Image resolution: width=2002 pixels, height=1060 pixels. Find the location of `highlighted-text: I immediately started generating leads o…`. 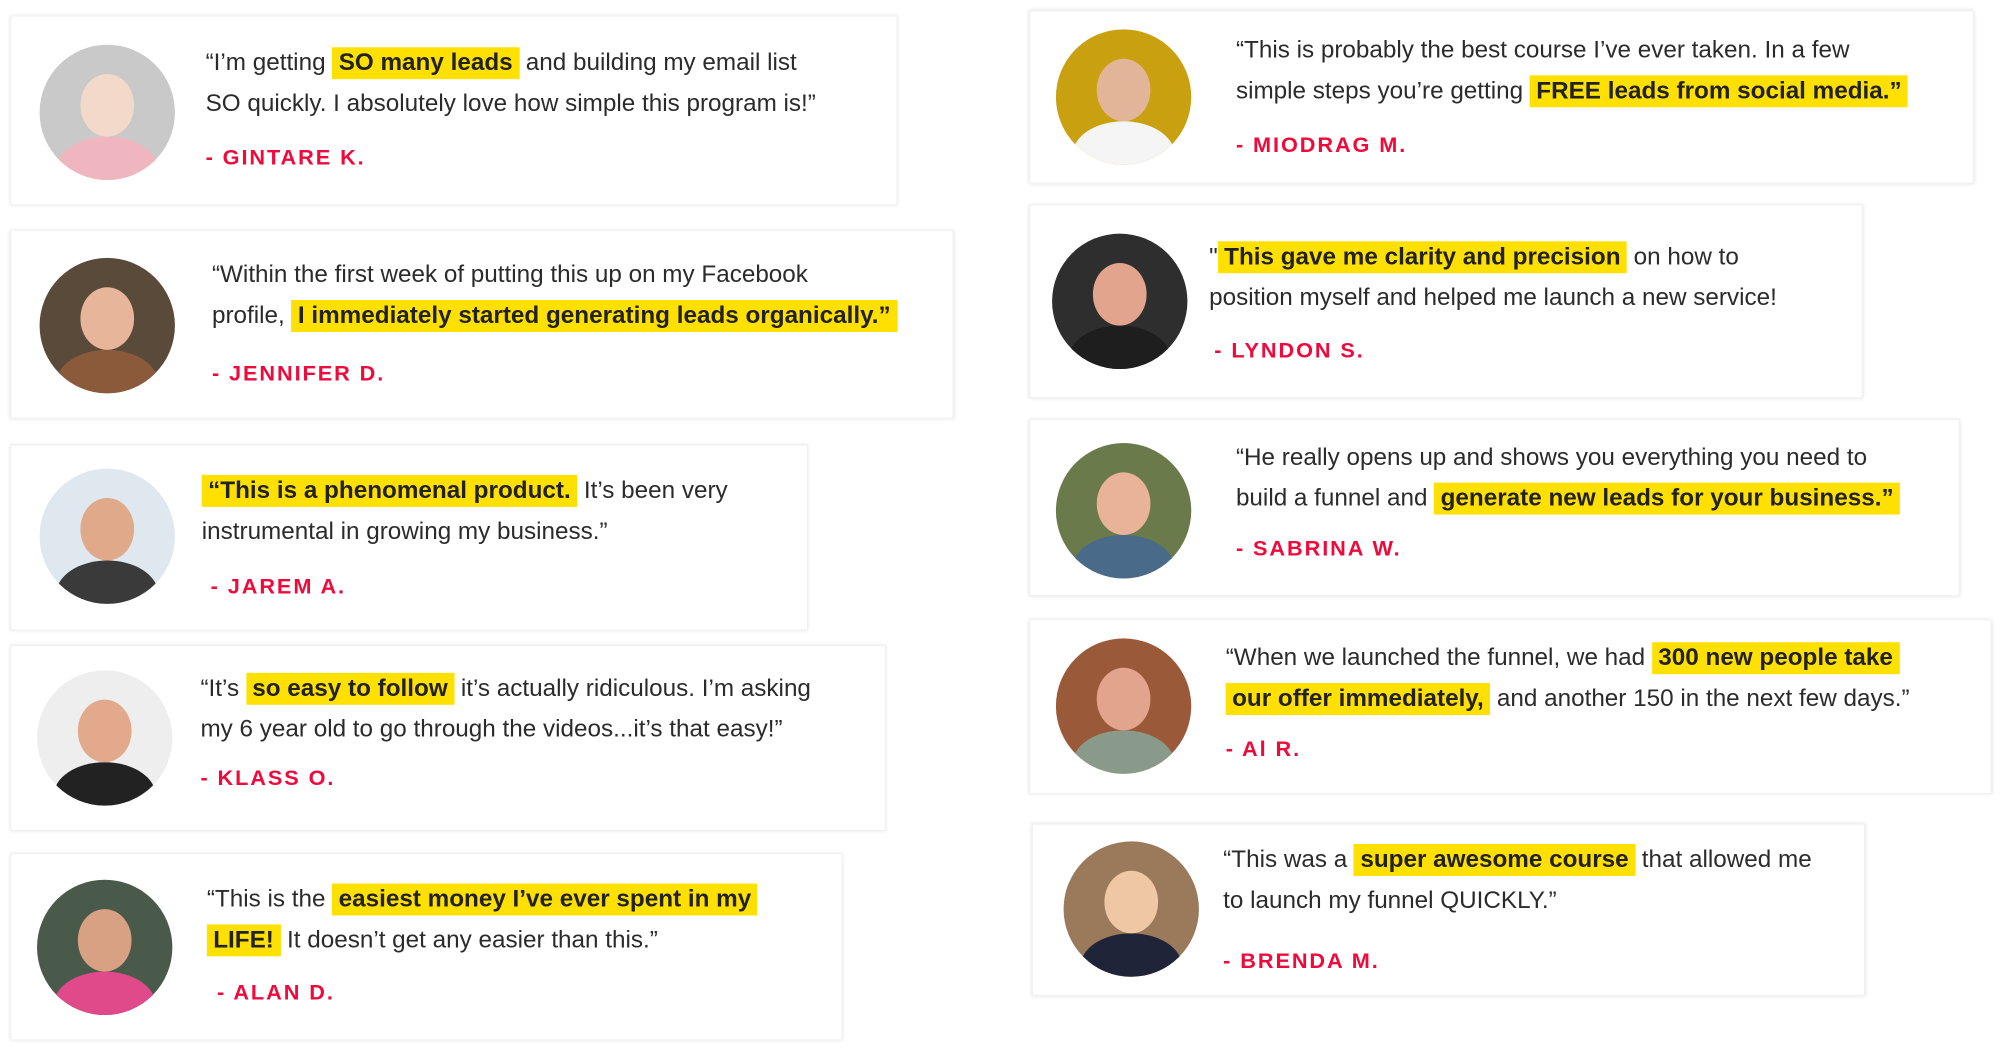

highlighted-text: I immediately started generating leads o… is located at coordinates (594, 316).